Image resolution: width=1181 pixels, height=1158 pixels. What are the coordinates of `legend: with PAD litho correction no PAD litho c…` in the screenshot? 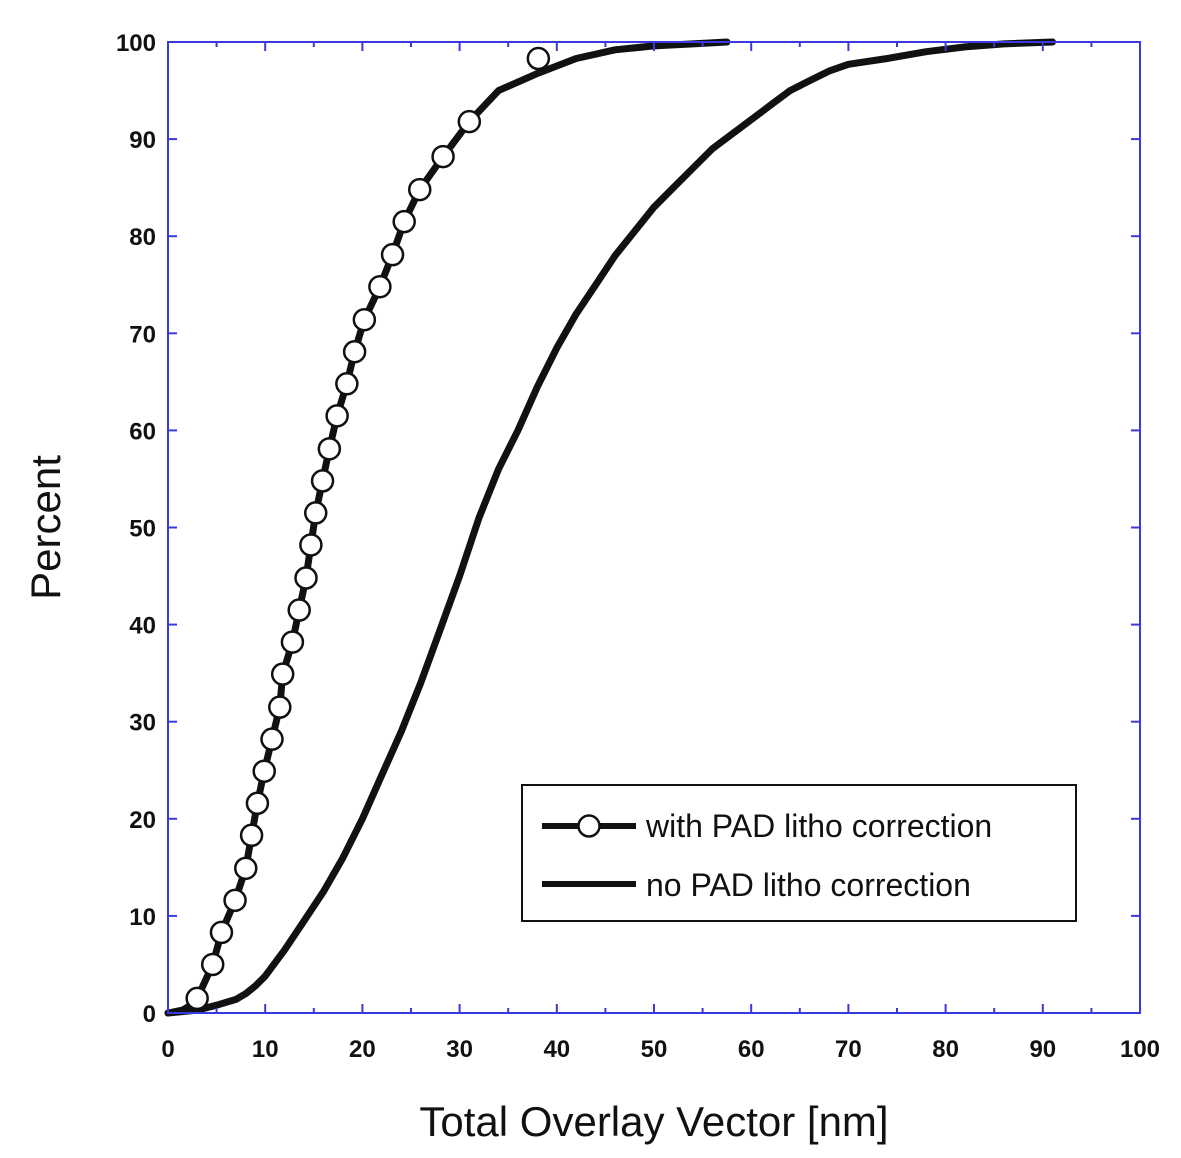 It's located at (799, 853).